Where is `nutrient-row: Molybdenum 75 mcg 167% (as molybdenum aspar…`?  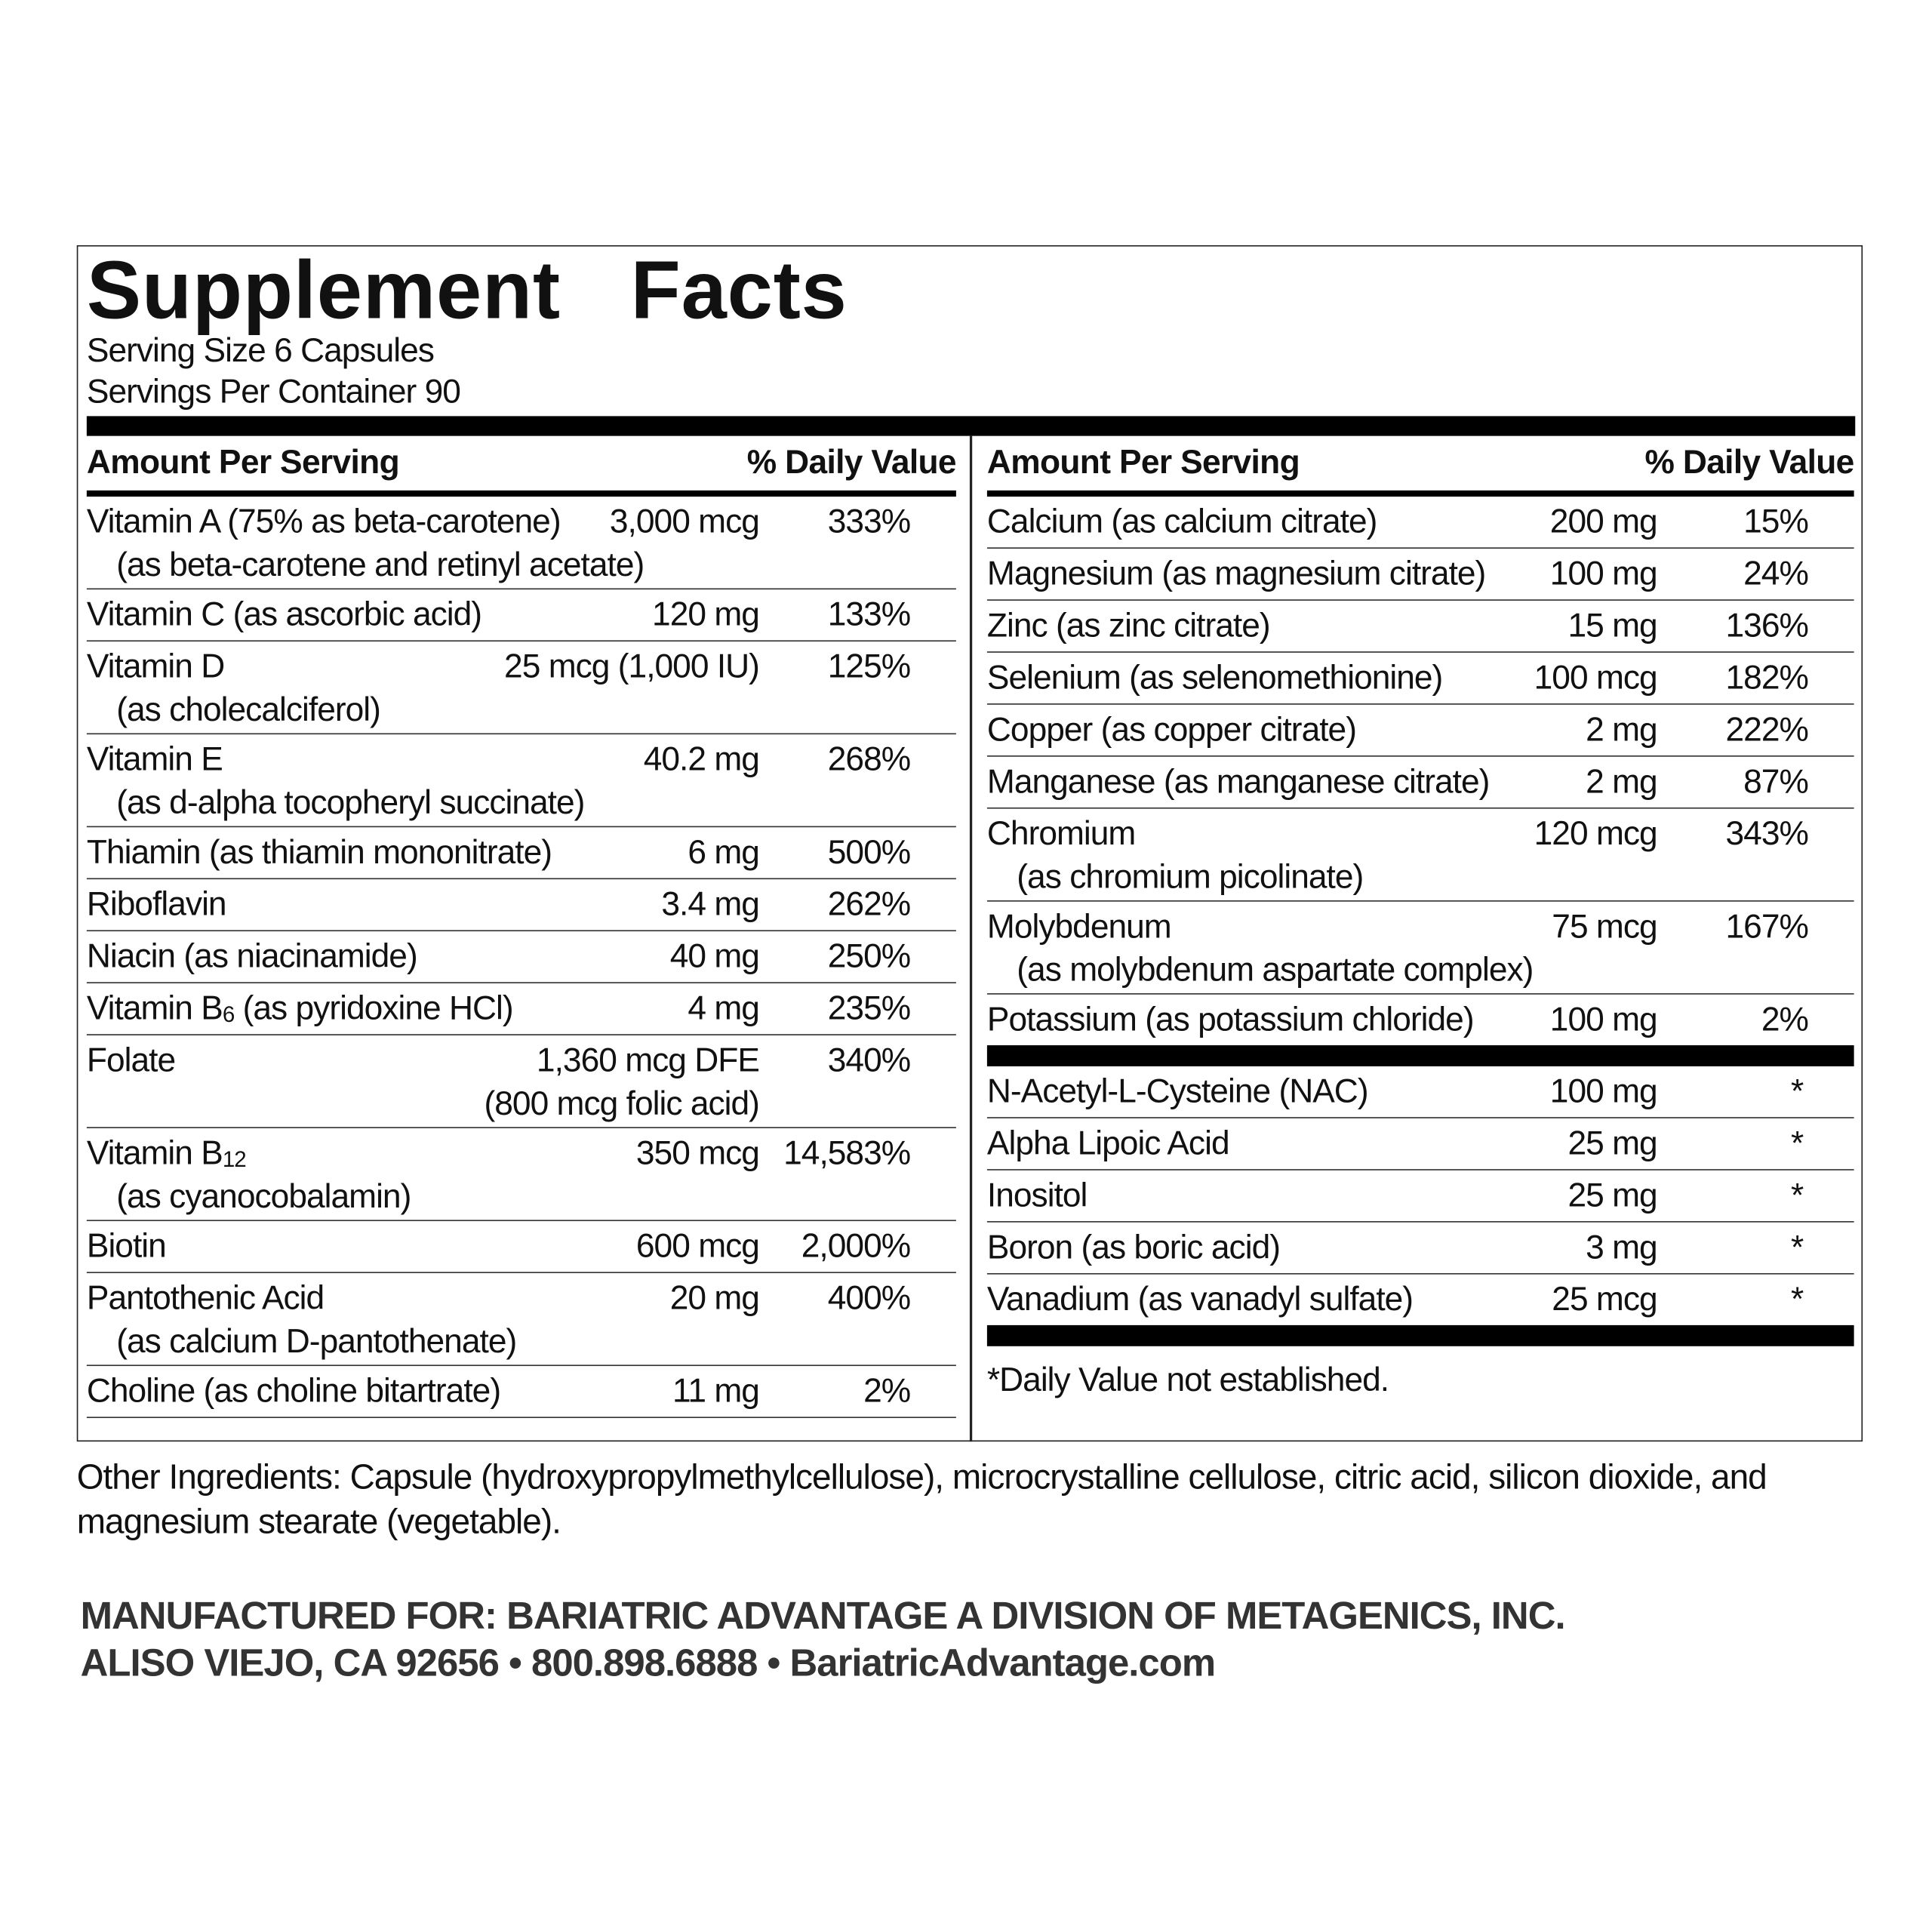 nutrient-row: Molybdenum 75 mcg 167% (as molybdenum aspar… is located at coordinates (1420, 948).